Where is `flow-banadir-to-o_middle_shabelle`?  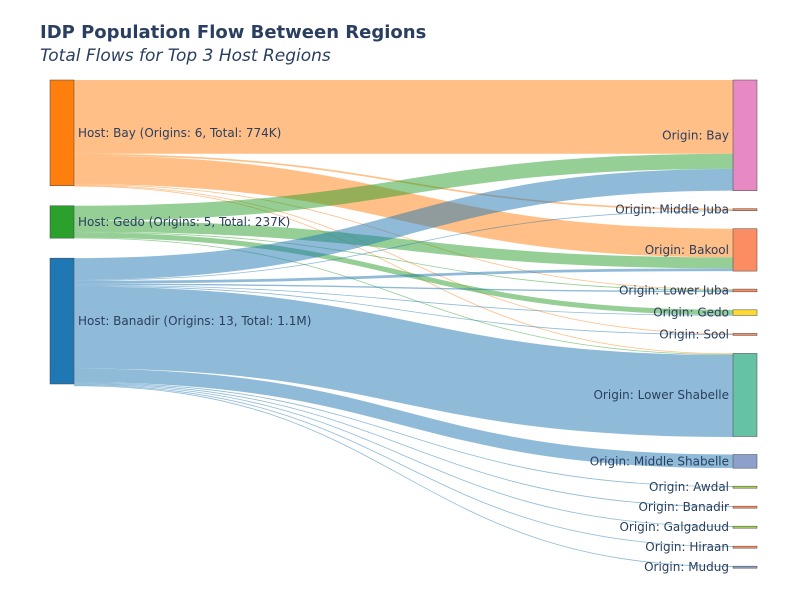 flow-banadir-to-o_middle_shabelle is located at coordinates (403, 418).